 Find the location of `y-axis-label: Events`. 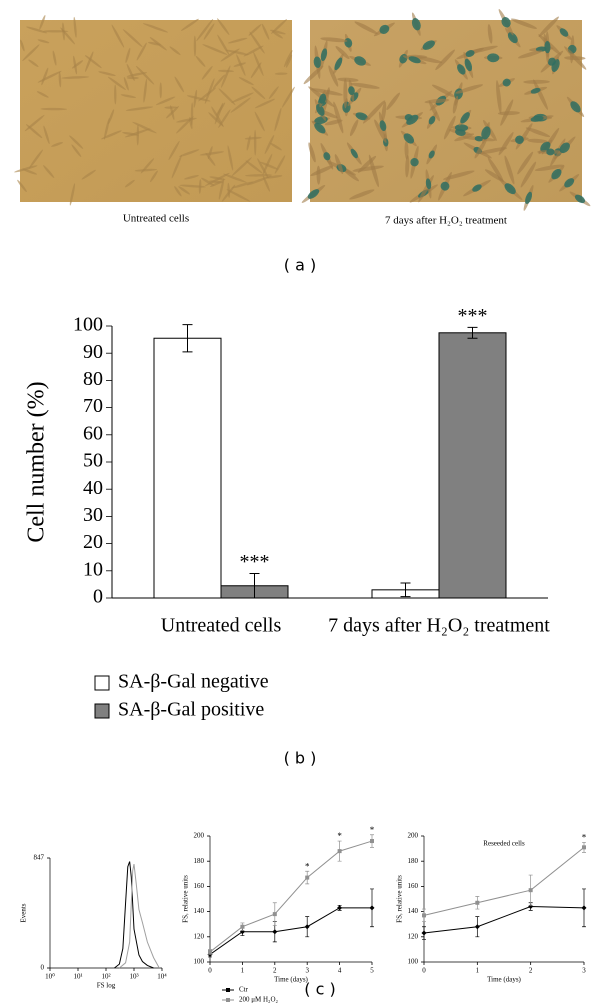

y-axis-label: Events is located at coordinates (24, 912).